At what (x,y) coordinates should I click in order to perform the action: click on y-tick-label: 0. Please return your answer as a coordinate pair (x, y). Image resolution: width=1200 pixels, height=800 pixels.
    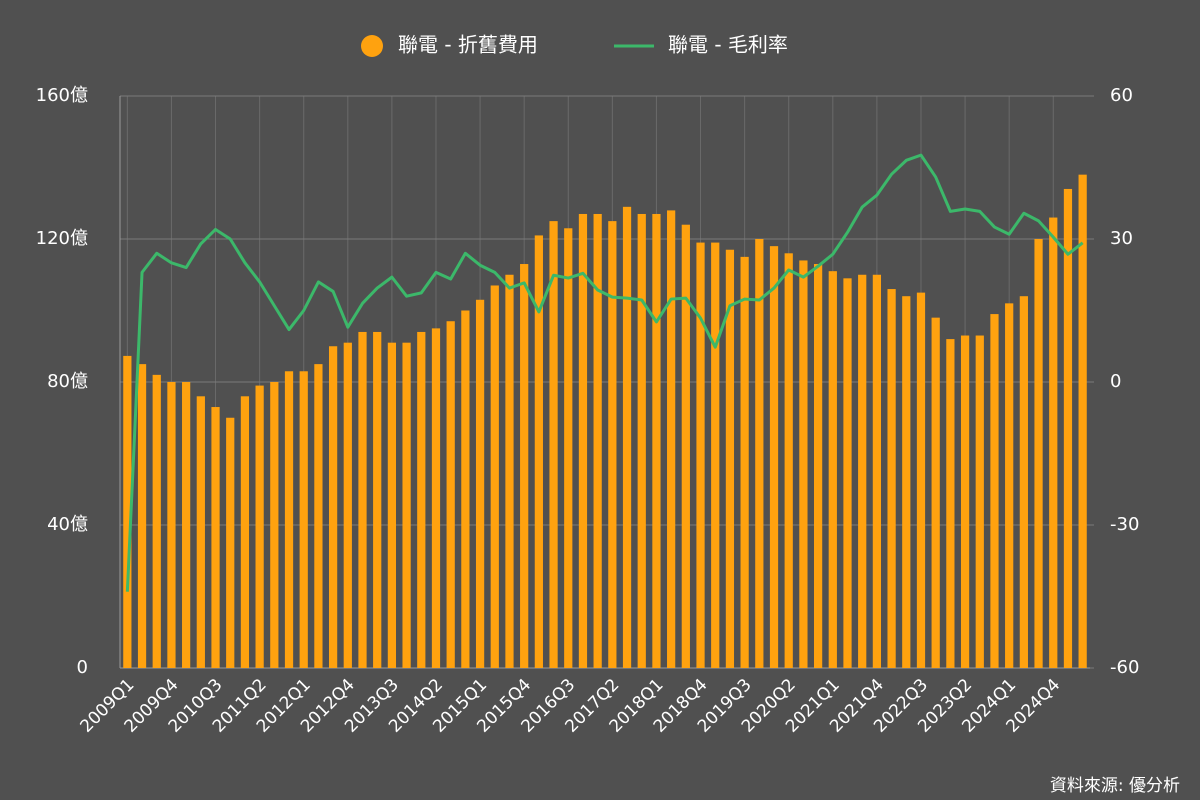
    Looking at the image, I should click on (82, 667).